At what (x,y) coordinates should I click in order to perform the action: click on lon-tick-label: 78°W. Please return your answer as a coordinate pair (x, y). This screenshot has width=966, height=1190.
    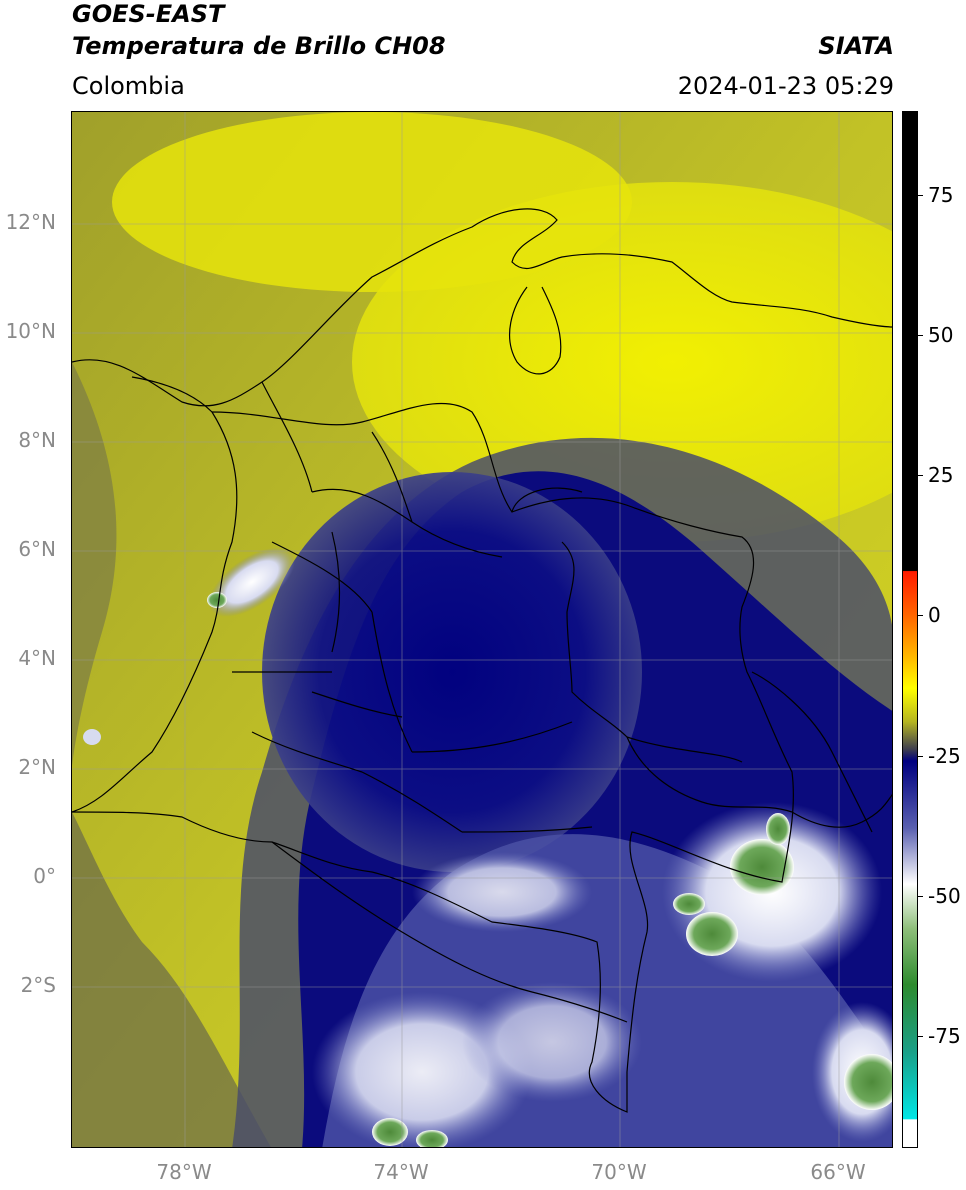
    Looking at the image, I should click on (184, 1172).